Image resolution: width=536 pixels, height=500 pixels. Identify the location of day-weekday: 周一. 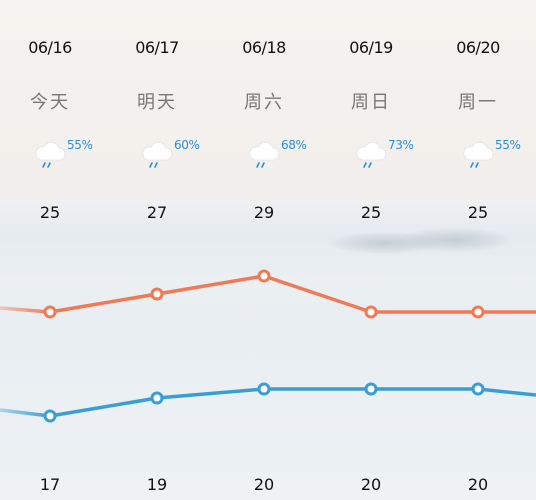
(478, 102).